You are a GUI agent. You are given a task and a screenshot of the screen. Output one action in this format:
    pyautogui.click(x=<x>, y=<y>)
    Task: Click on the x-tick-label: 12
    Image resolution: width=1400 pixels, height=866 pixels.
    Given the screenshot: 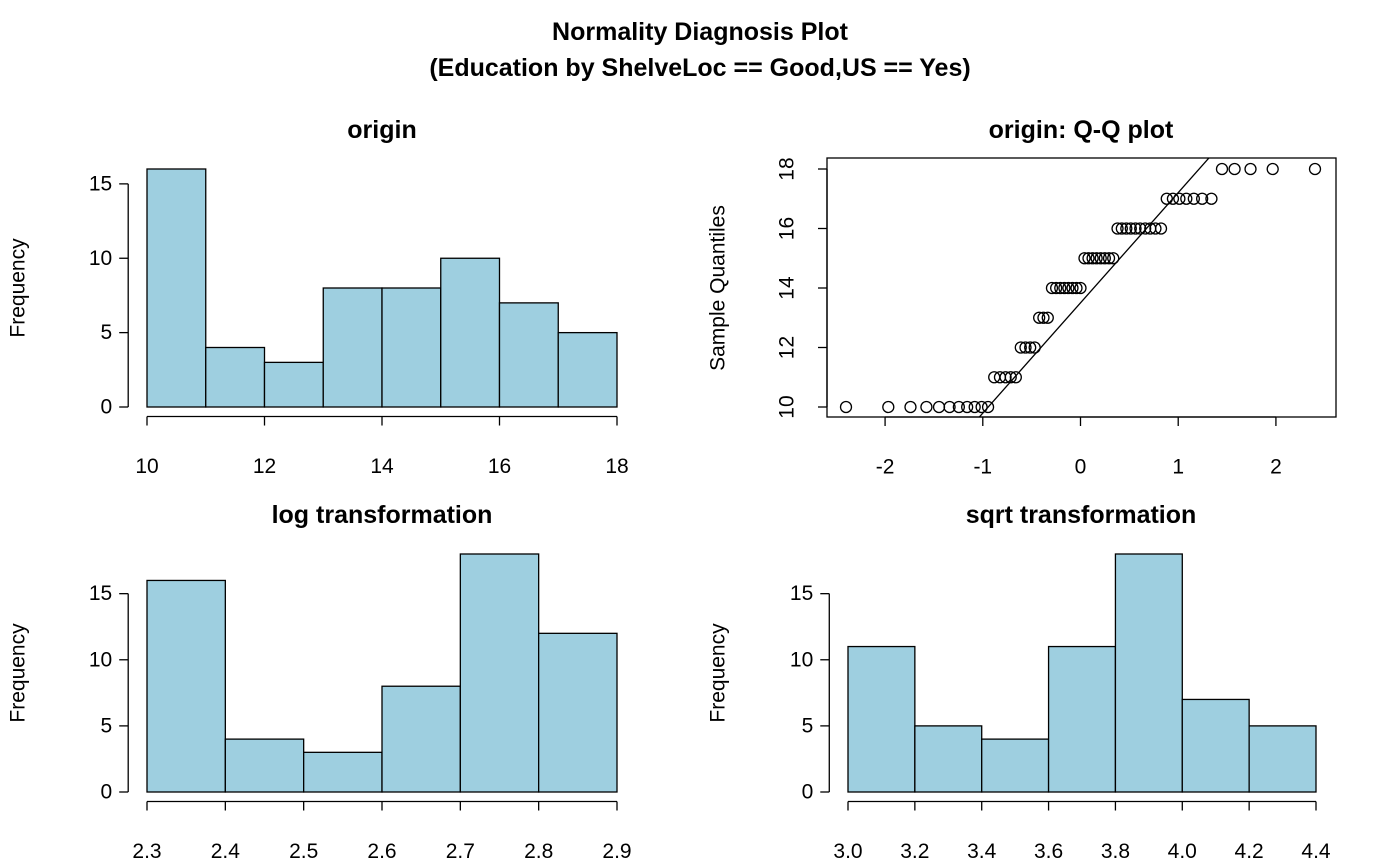 What is the action you would take?
    pyautogui.click(x=264, y=466)
    